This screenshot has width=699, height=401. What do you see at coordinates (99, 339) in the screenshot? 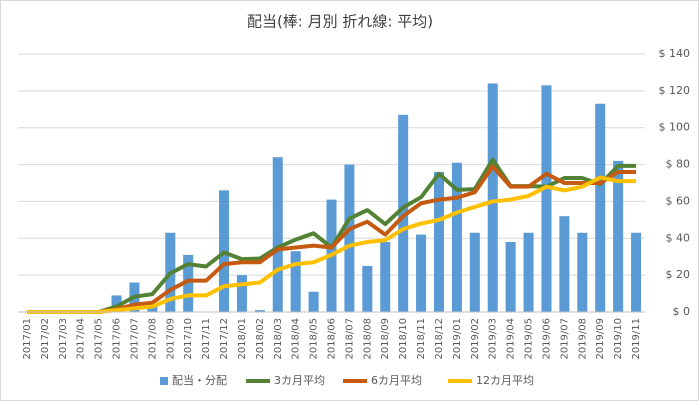
I see `x-tick-label: 2017/05` at bounding box center [99, 339].